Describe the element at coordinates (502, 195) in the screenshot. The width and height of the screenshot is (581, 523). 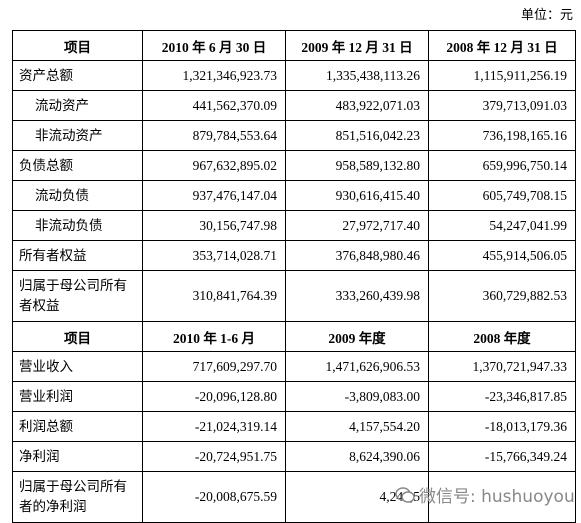
I see `value-cell: 605,749,708.15` at that location.